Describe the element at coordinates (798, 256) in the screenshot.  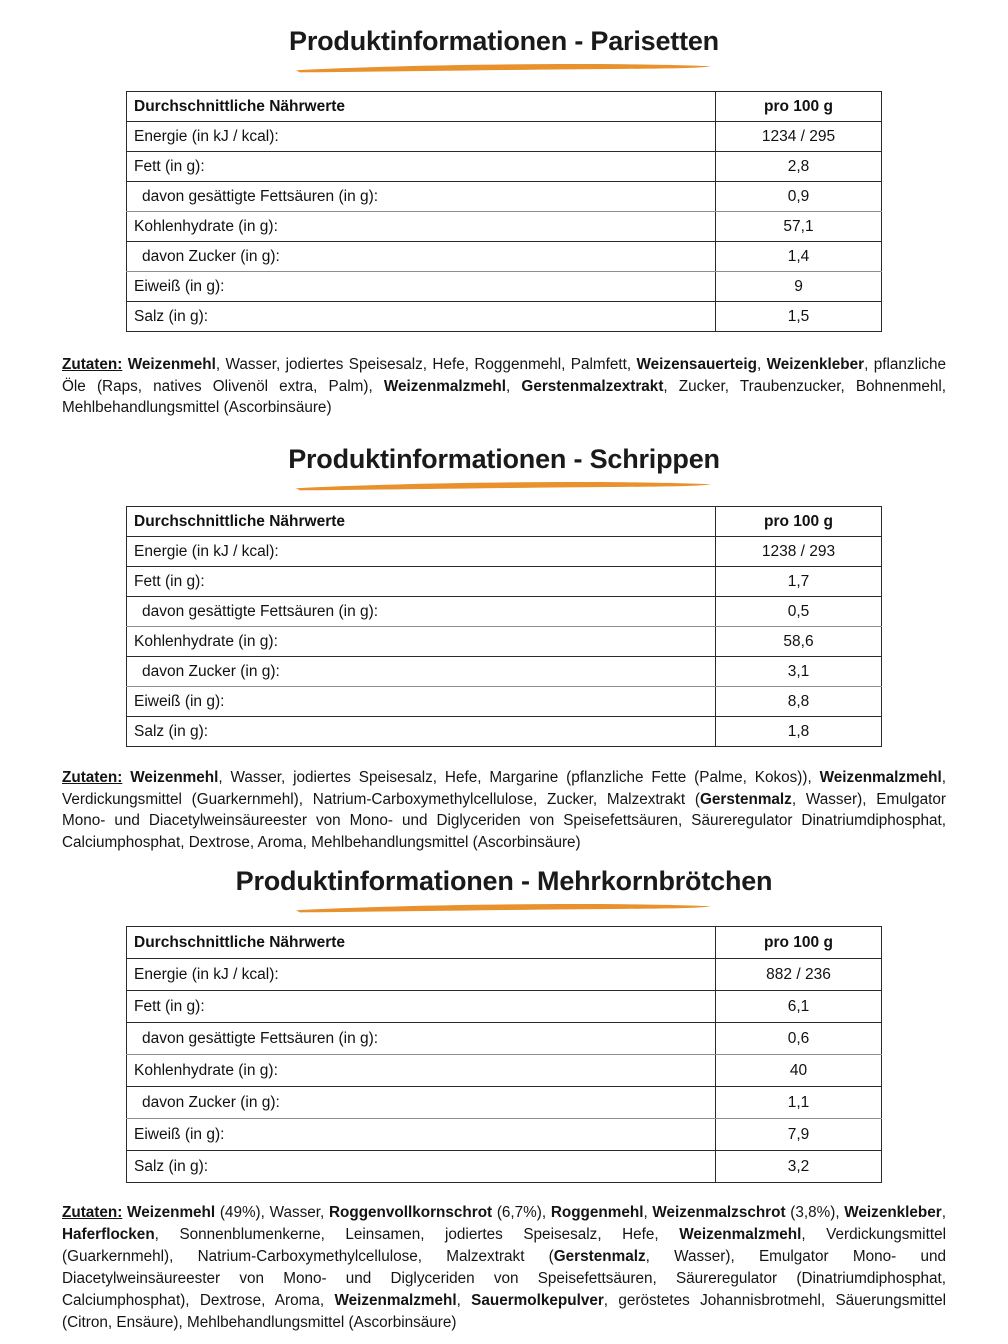
I see `row-value: 1,4` at that location.